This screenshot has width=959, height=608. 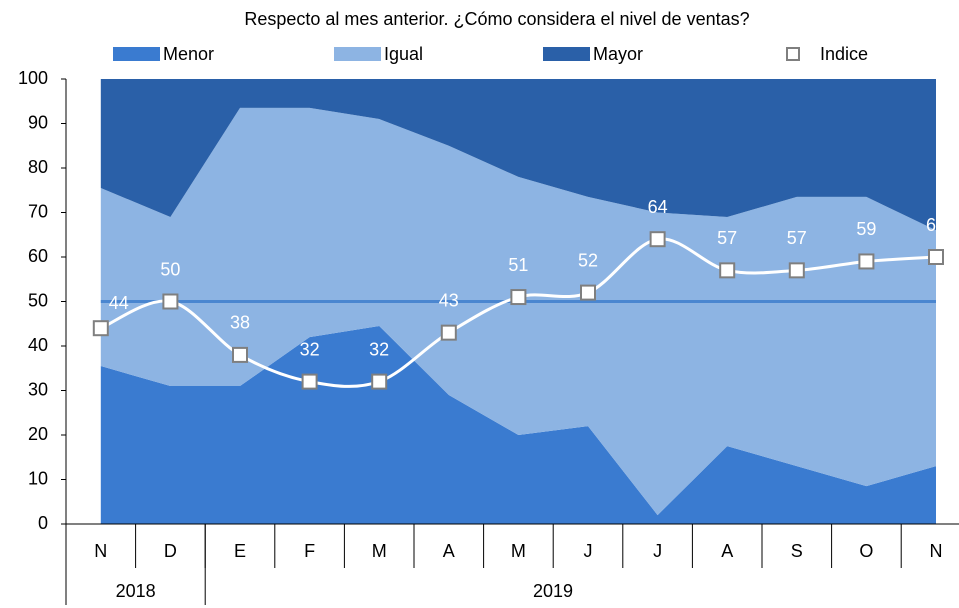 I want to click on y-tick-label: 20, so click(x=38, y=434).